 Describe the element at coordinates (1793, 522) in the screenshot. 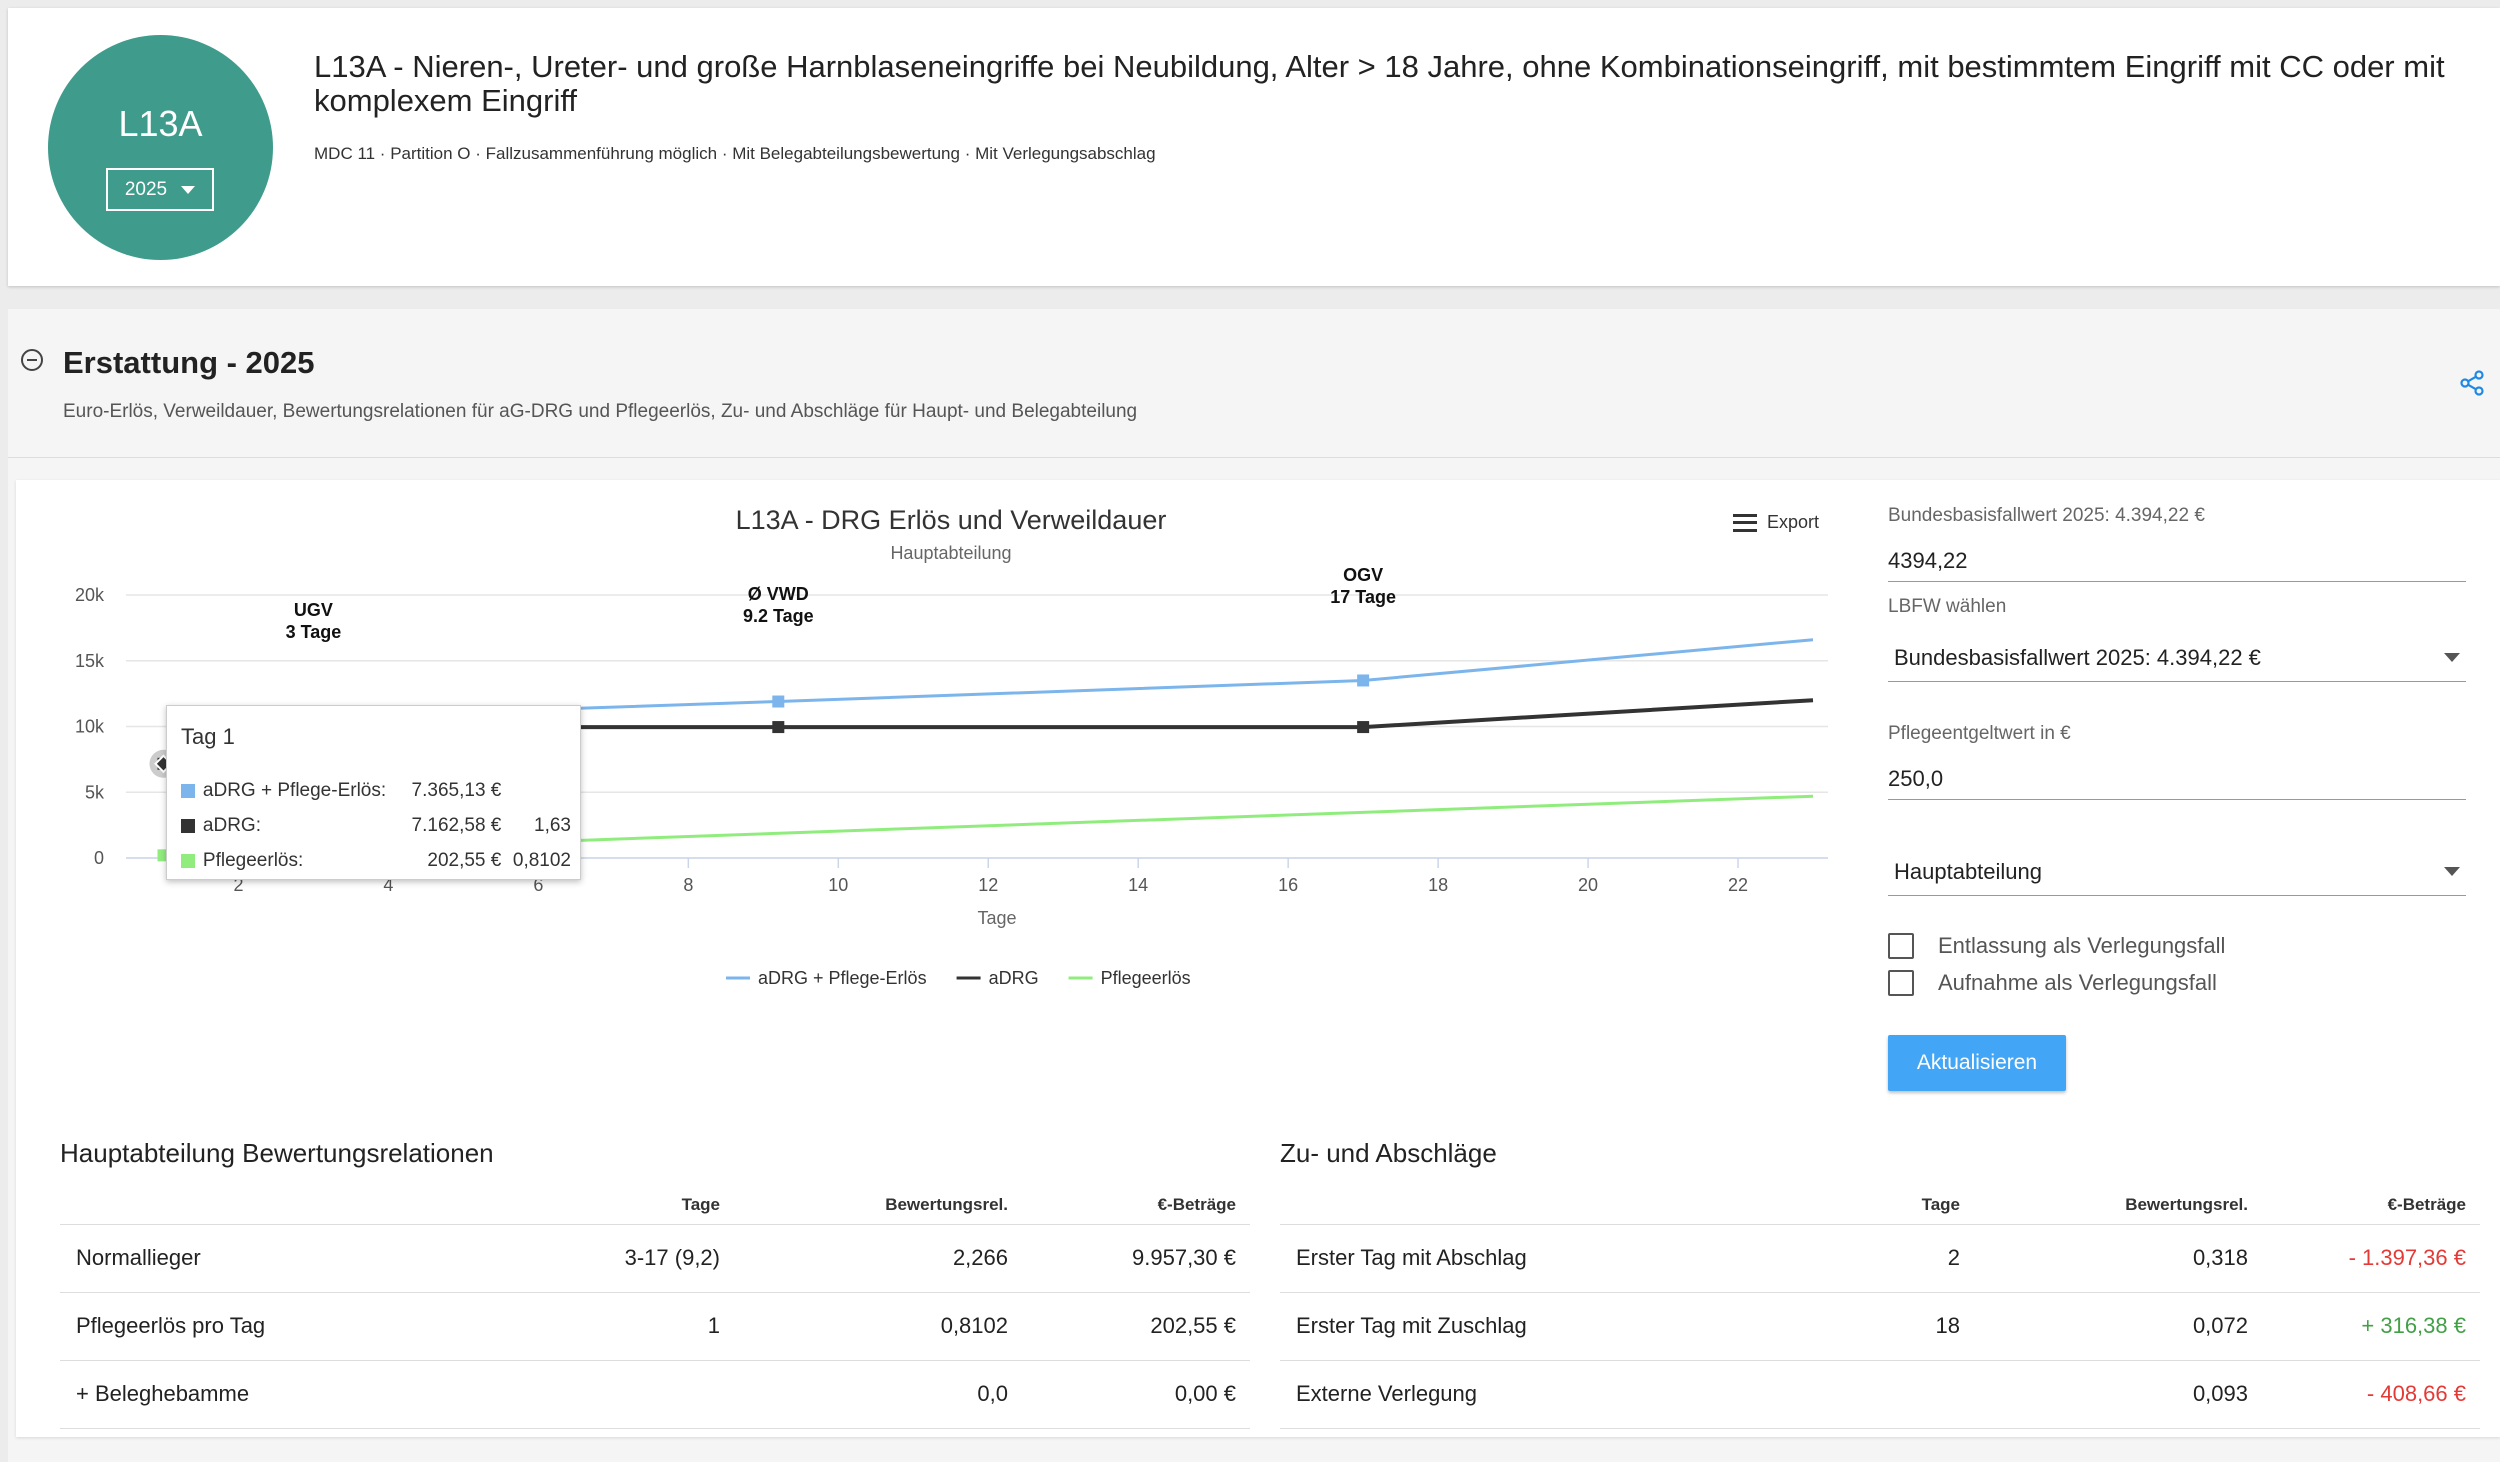

I see `export-label: Export` at that location.